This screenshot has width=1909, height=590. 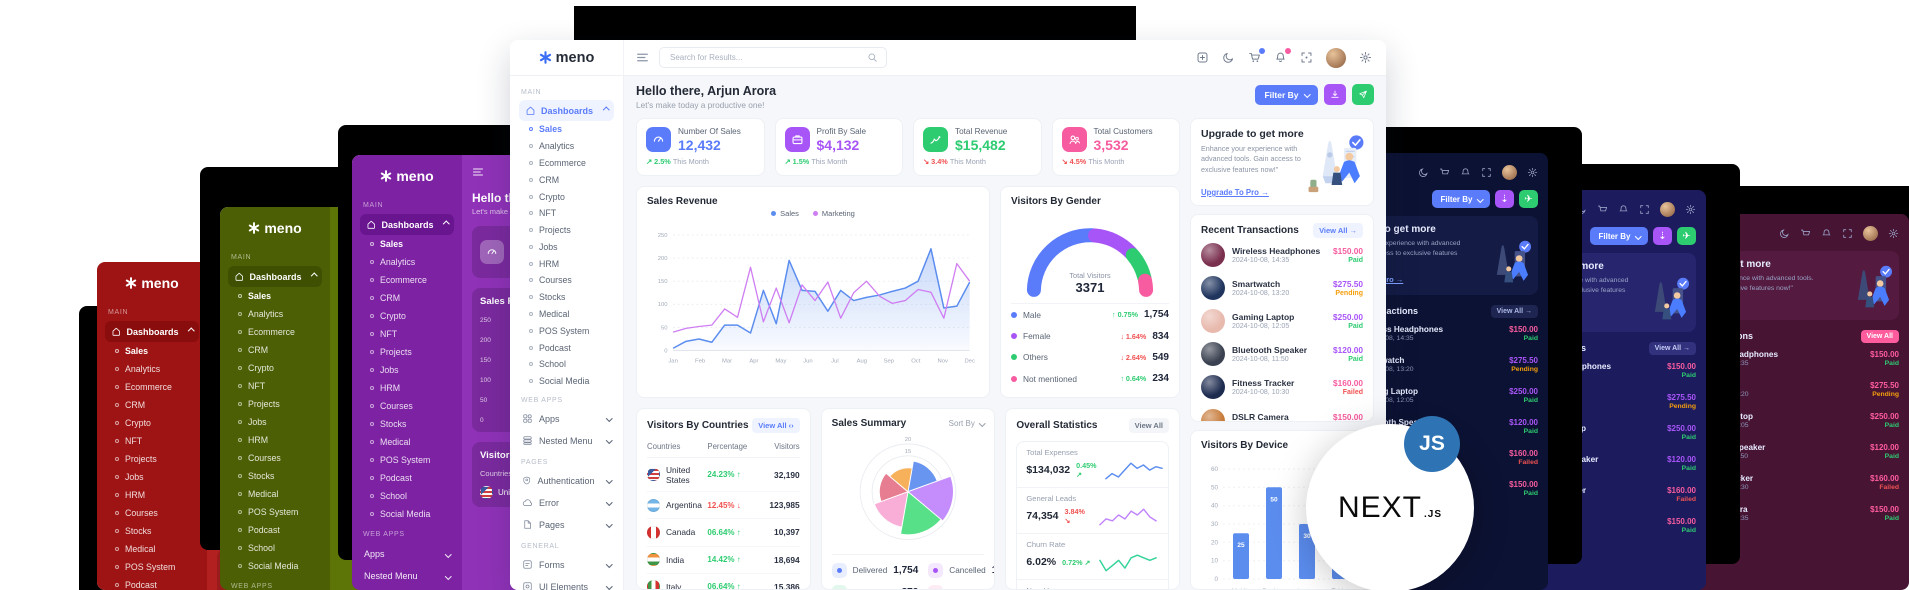 What do you see at coordinates (1335, 94) in the screenshot?
I see `download-button` at bounding box center [1335, 94].